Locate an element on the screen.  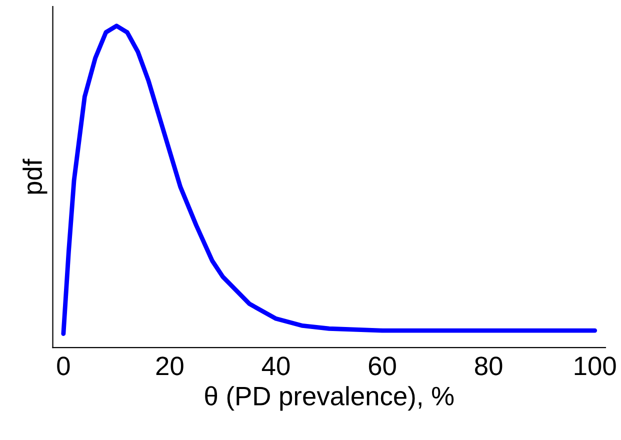
x-tick-label: 20 is located at coordinates (170, 366).